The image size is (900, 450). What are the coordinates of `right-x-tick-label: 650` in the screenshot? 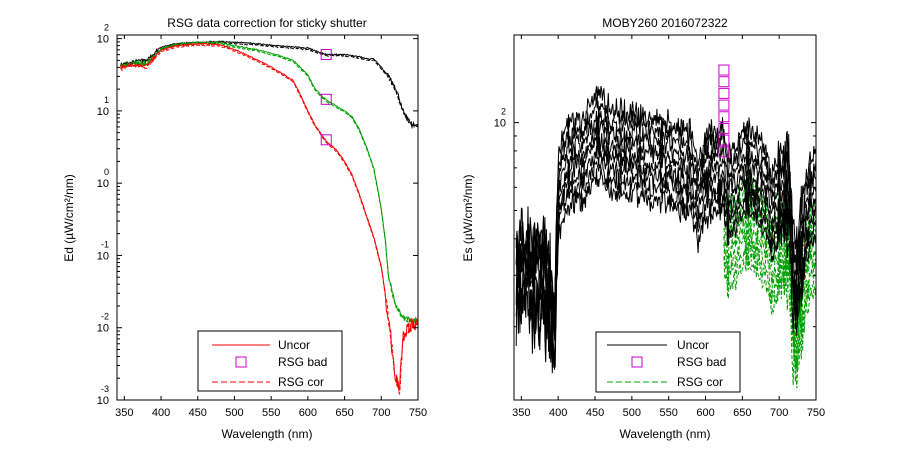 It's located at (742, 413).